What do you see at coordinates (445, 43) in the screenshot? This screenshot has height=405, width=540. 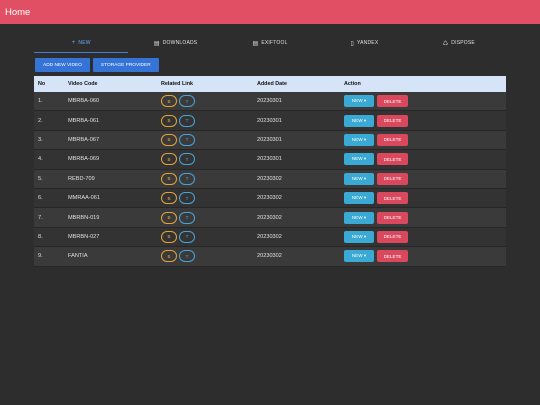 I see `recycle-icon: ♺` at bounding box center [445, 43].